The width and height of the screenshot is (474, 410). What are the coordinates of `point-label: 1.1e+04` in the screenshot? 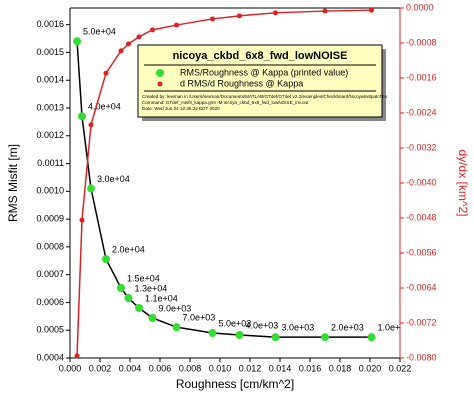 It's located at (161, 298).